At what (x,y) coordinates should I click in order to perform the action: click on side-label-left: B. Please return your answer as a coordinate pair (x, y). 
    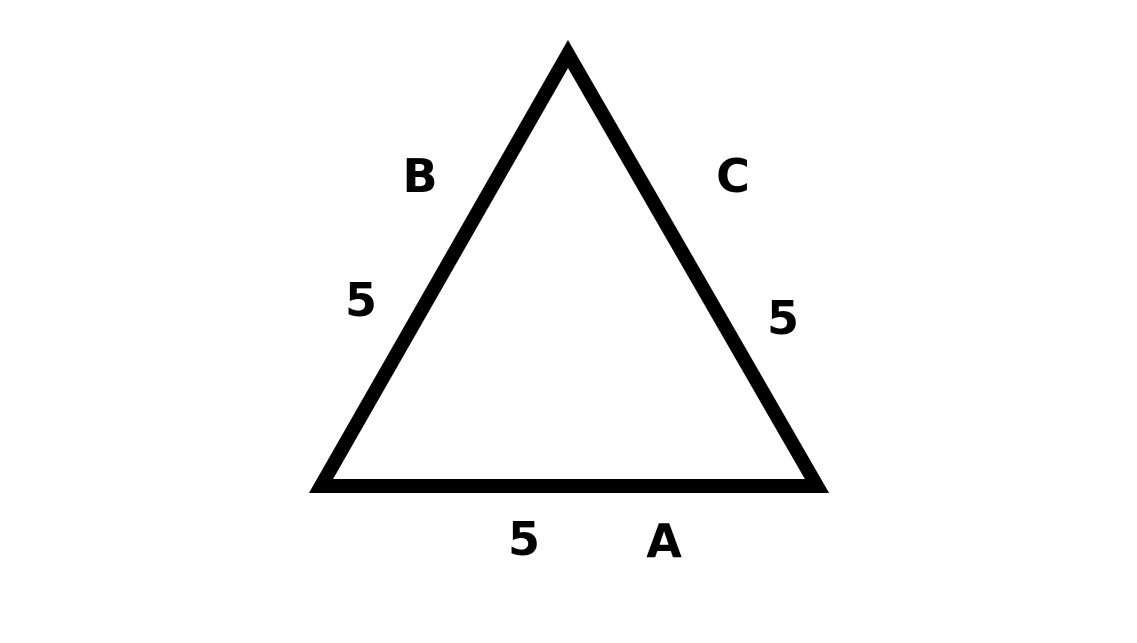
    Looking at the image, I should click on (419, 176).